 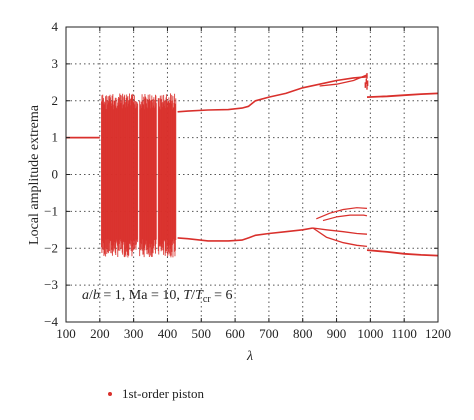 I want to click on legend-label: 1st-order piston, so click(x=163, y=393).